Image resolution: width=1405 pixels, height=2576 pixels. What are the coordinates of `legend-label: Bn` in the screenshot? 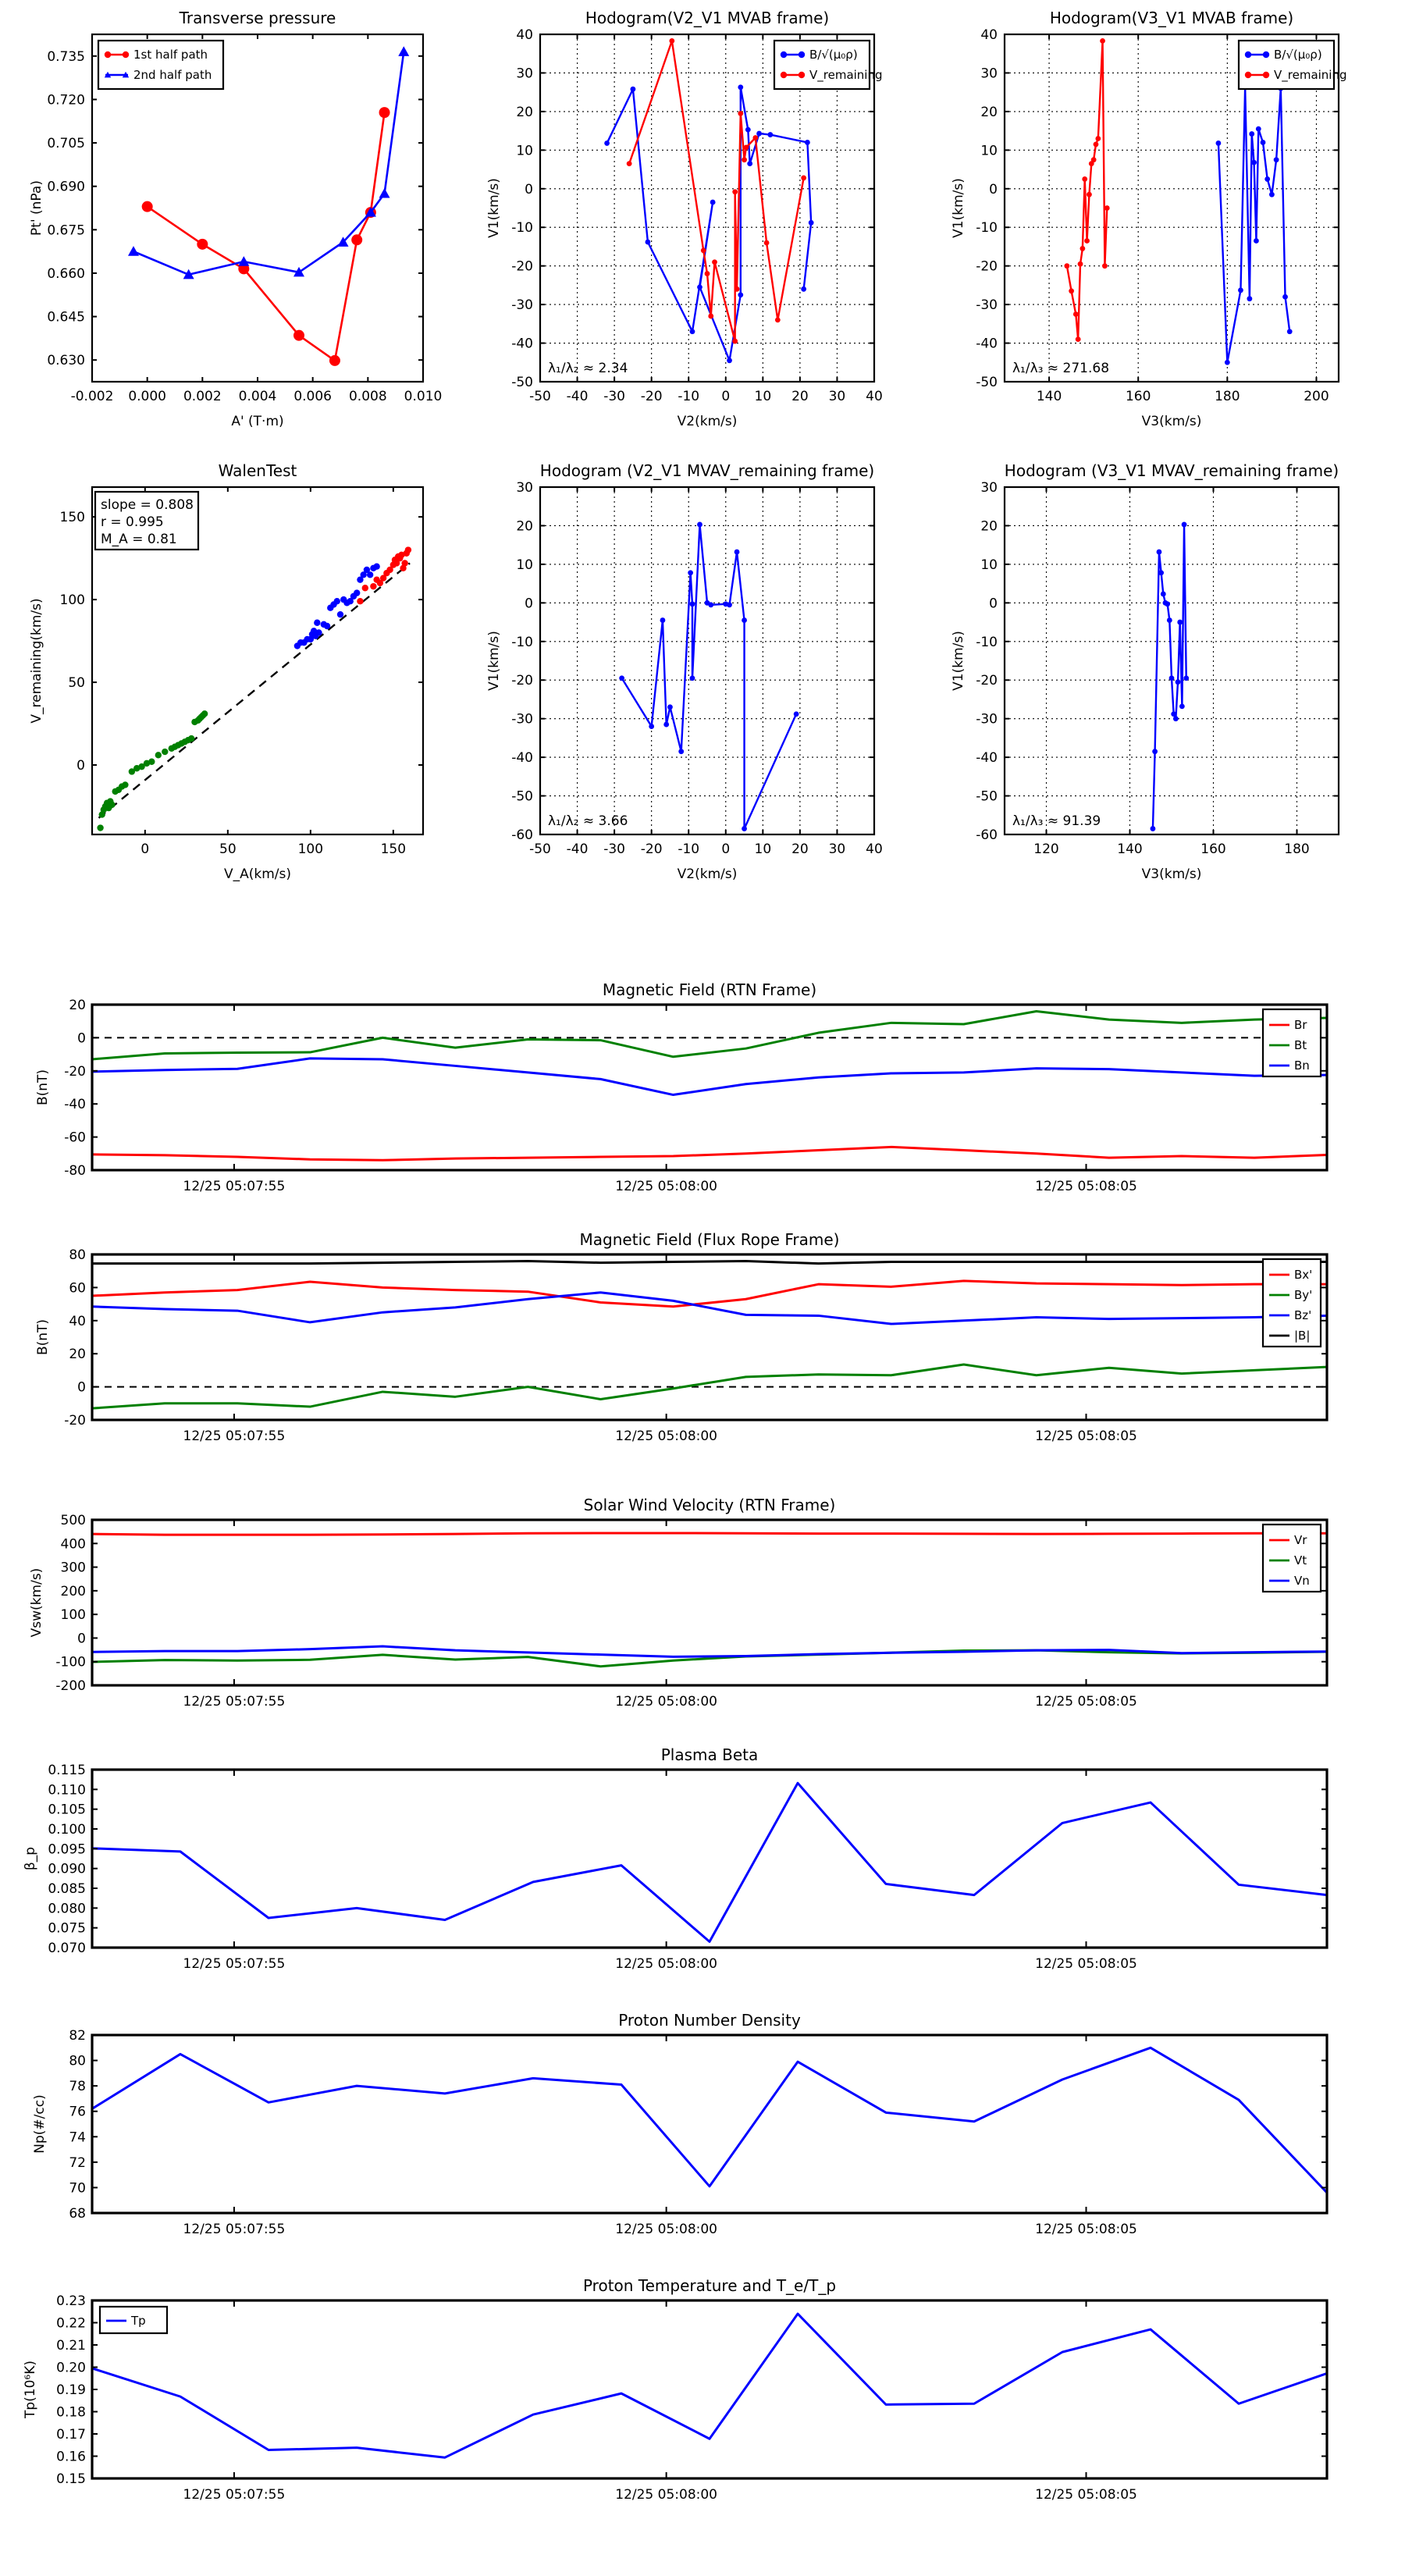 It's located at (1302, 1066).